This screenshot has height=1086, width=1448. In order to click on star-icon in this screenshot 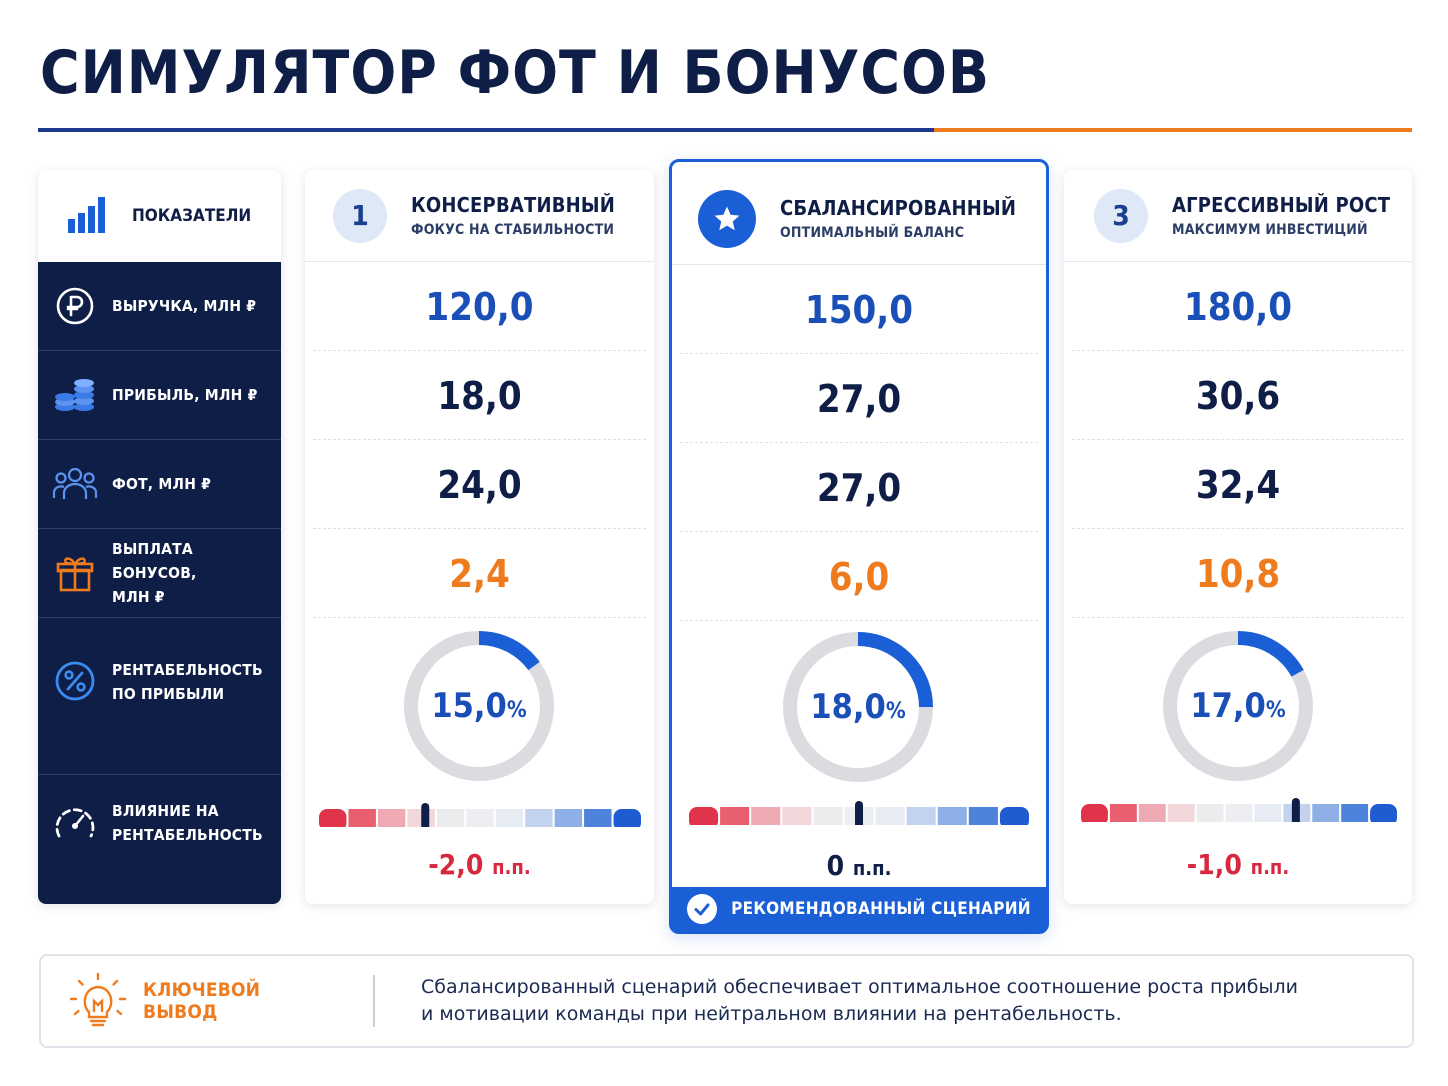, I will do `click(727, 218)`.